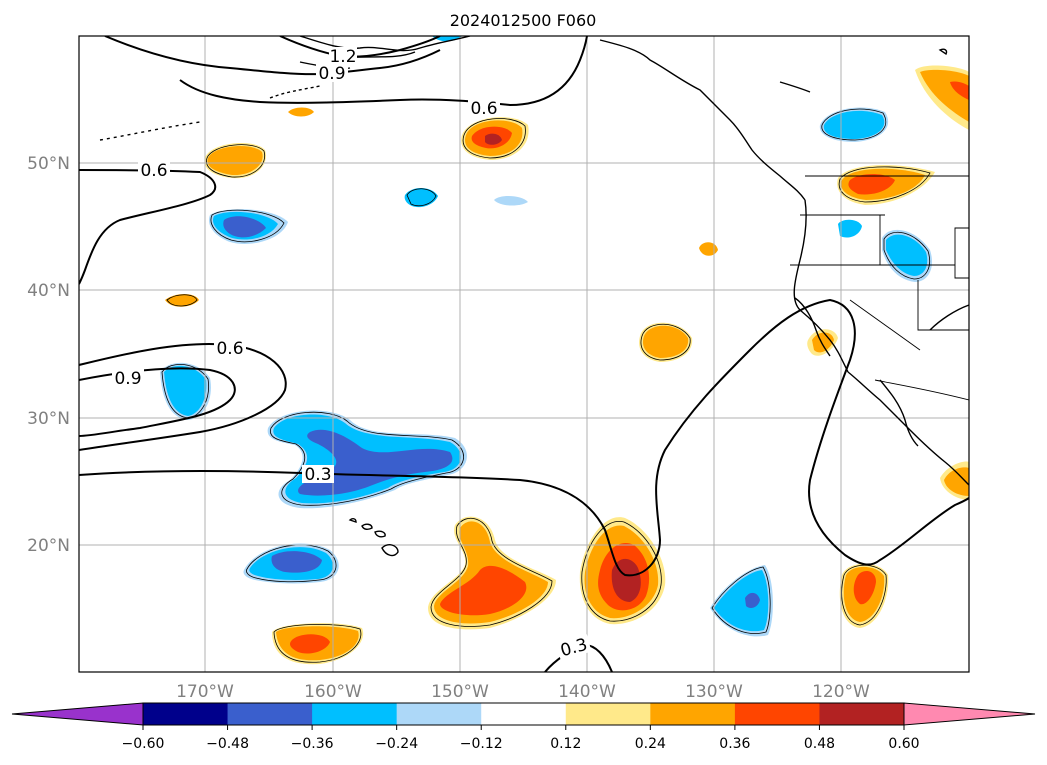  I want to click on lon-label: 130°W, so click(714, 692).